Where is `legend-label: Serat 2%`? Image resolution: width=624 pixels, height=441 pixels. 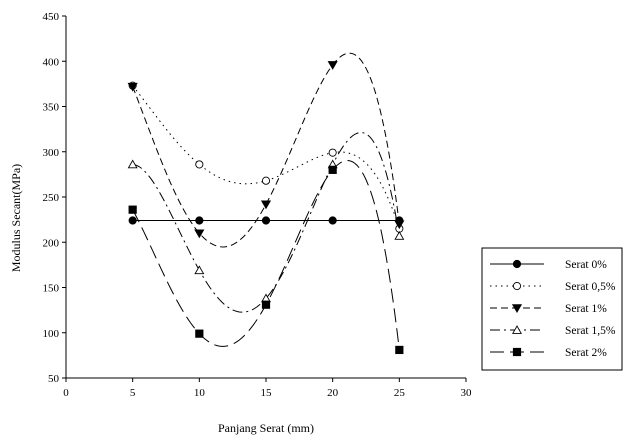 legend-label: Serat 2% is located at coordinates (586, 353).